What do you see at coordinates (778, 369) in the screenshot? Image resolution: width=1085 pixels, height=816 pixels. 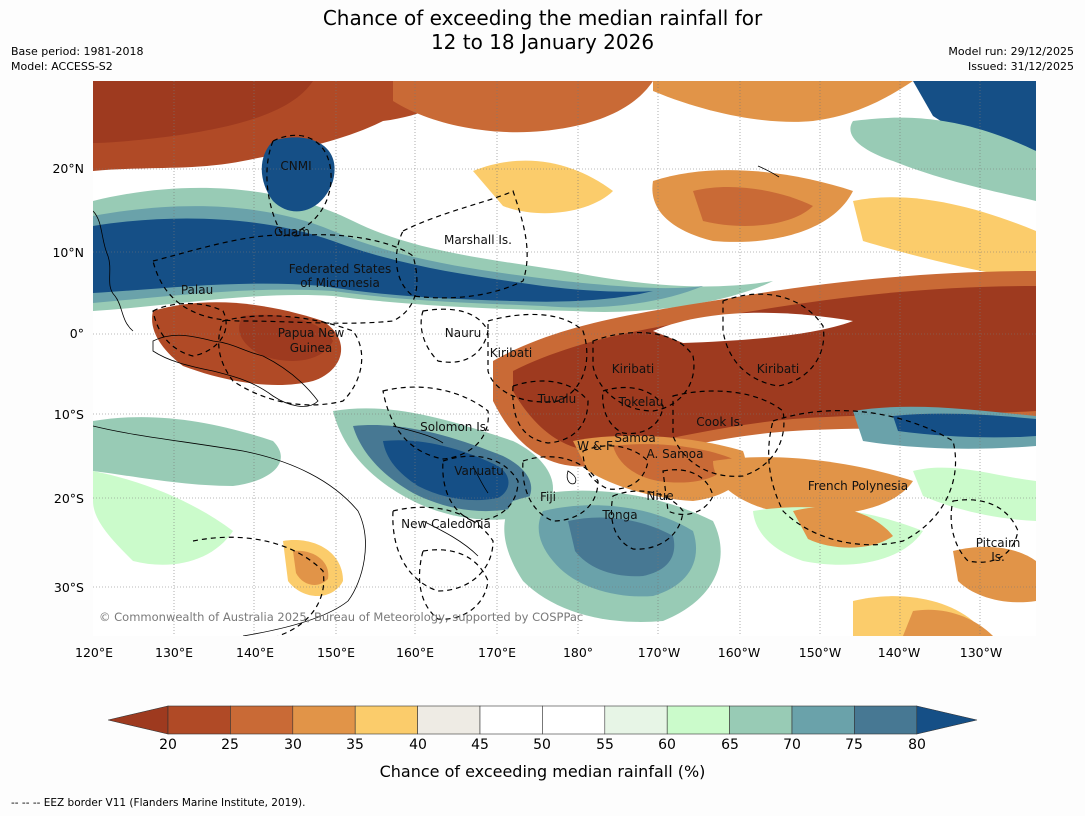 I see `label-kiribati-east: Kiribati` at bounding box center [778, 369].